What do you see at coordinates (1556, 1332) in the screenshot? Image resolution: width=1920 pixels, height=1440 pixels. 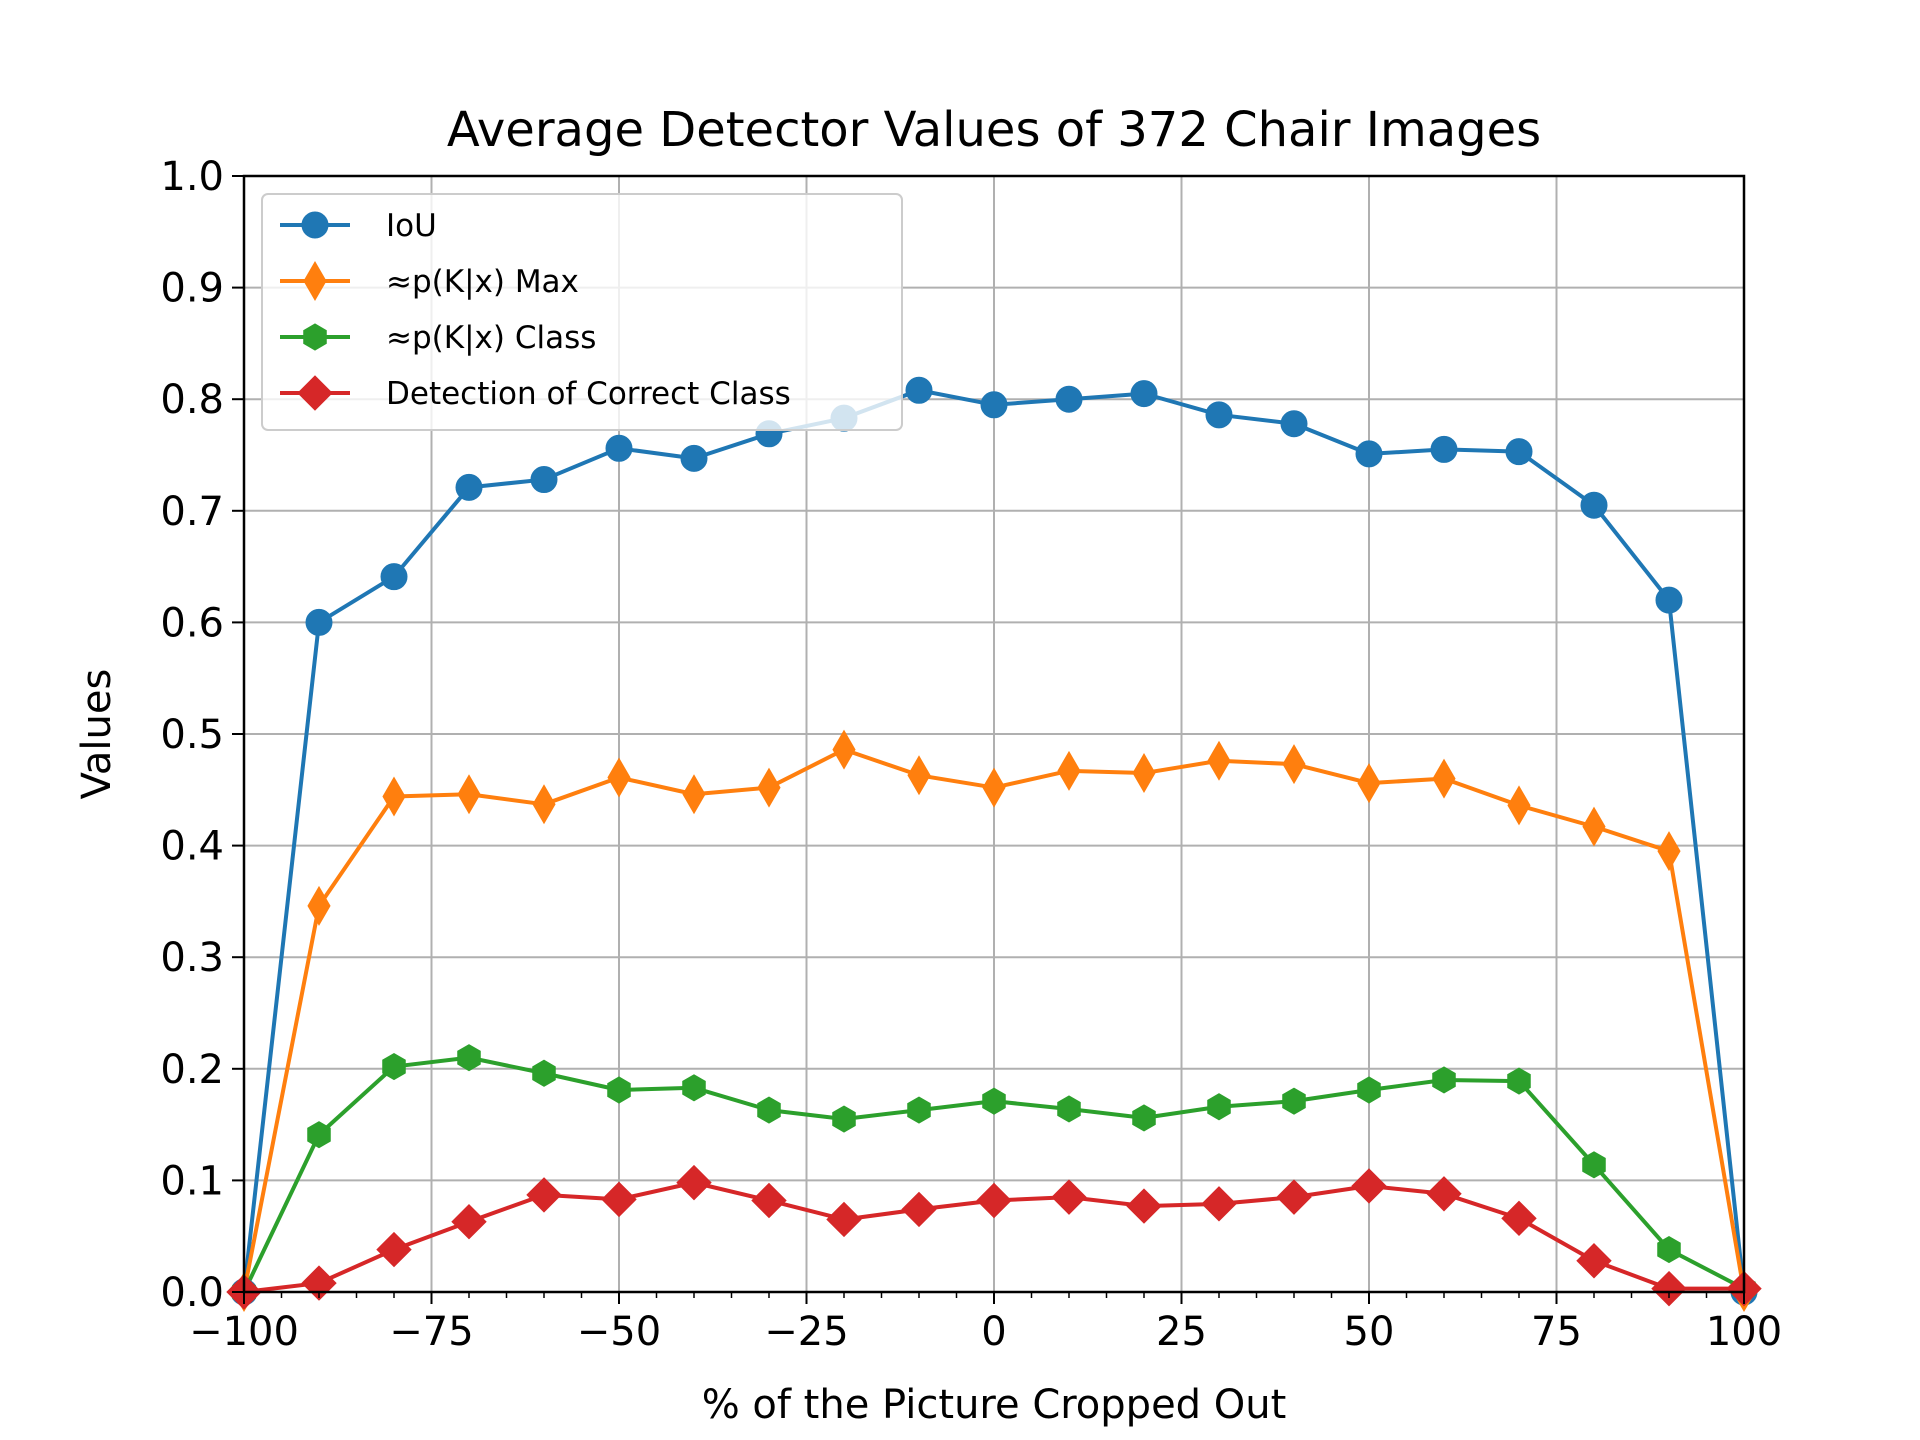 I see `x-tick-label: 75` at bounding box center [1556, 1332].